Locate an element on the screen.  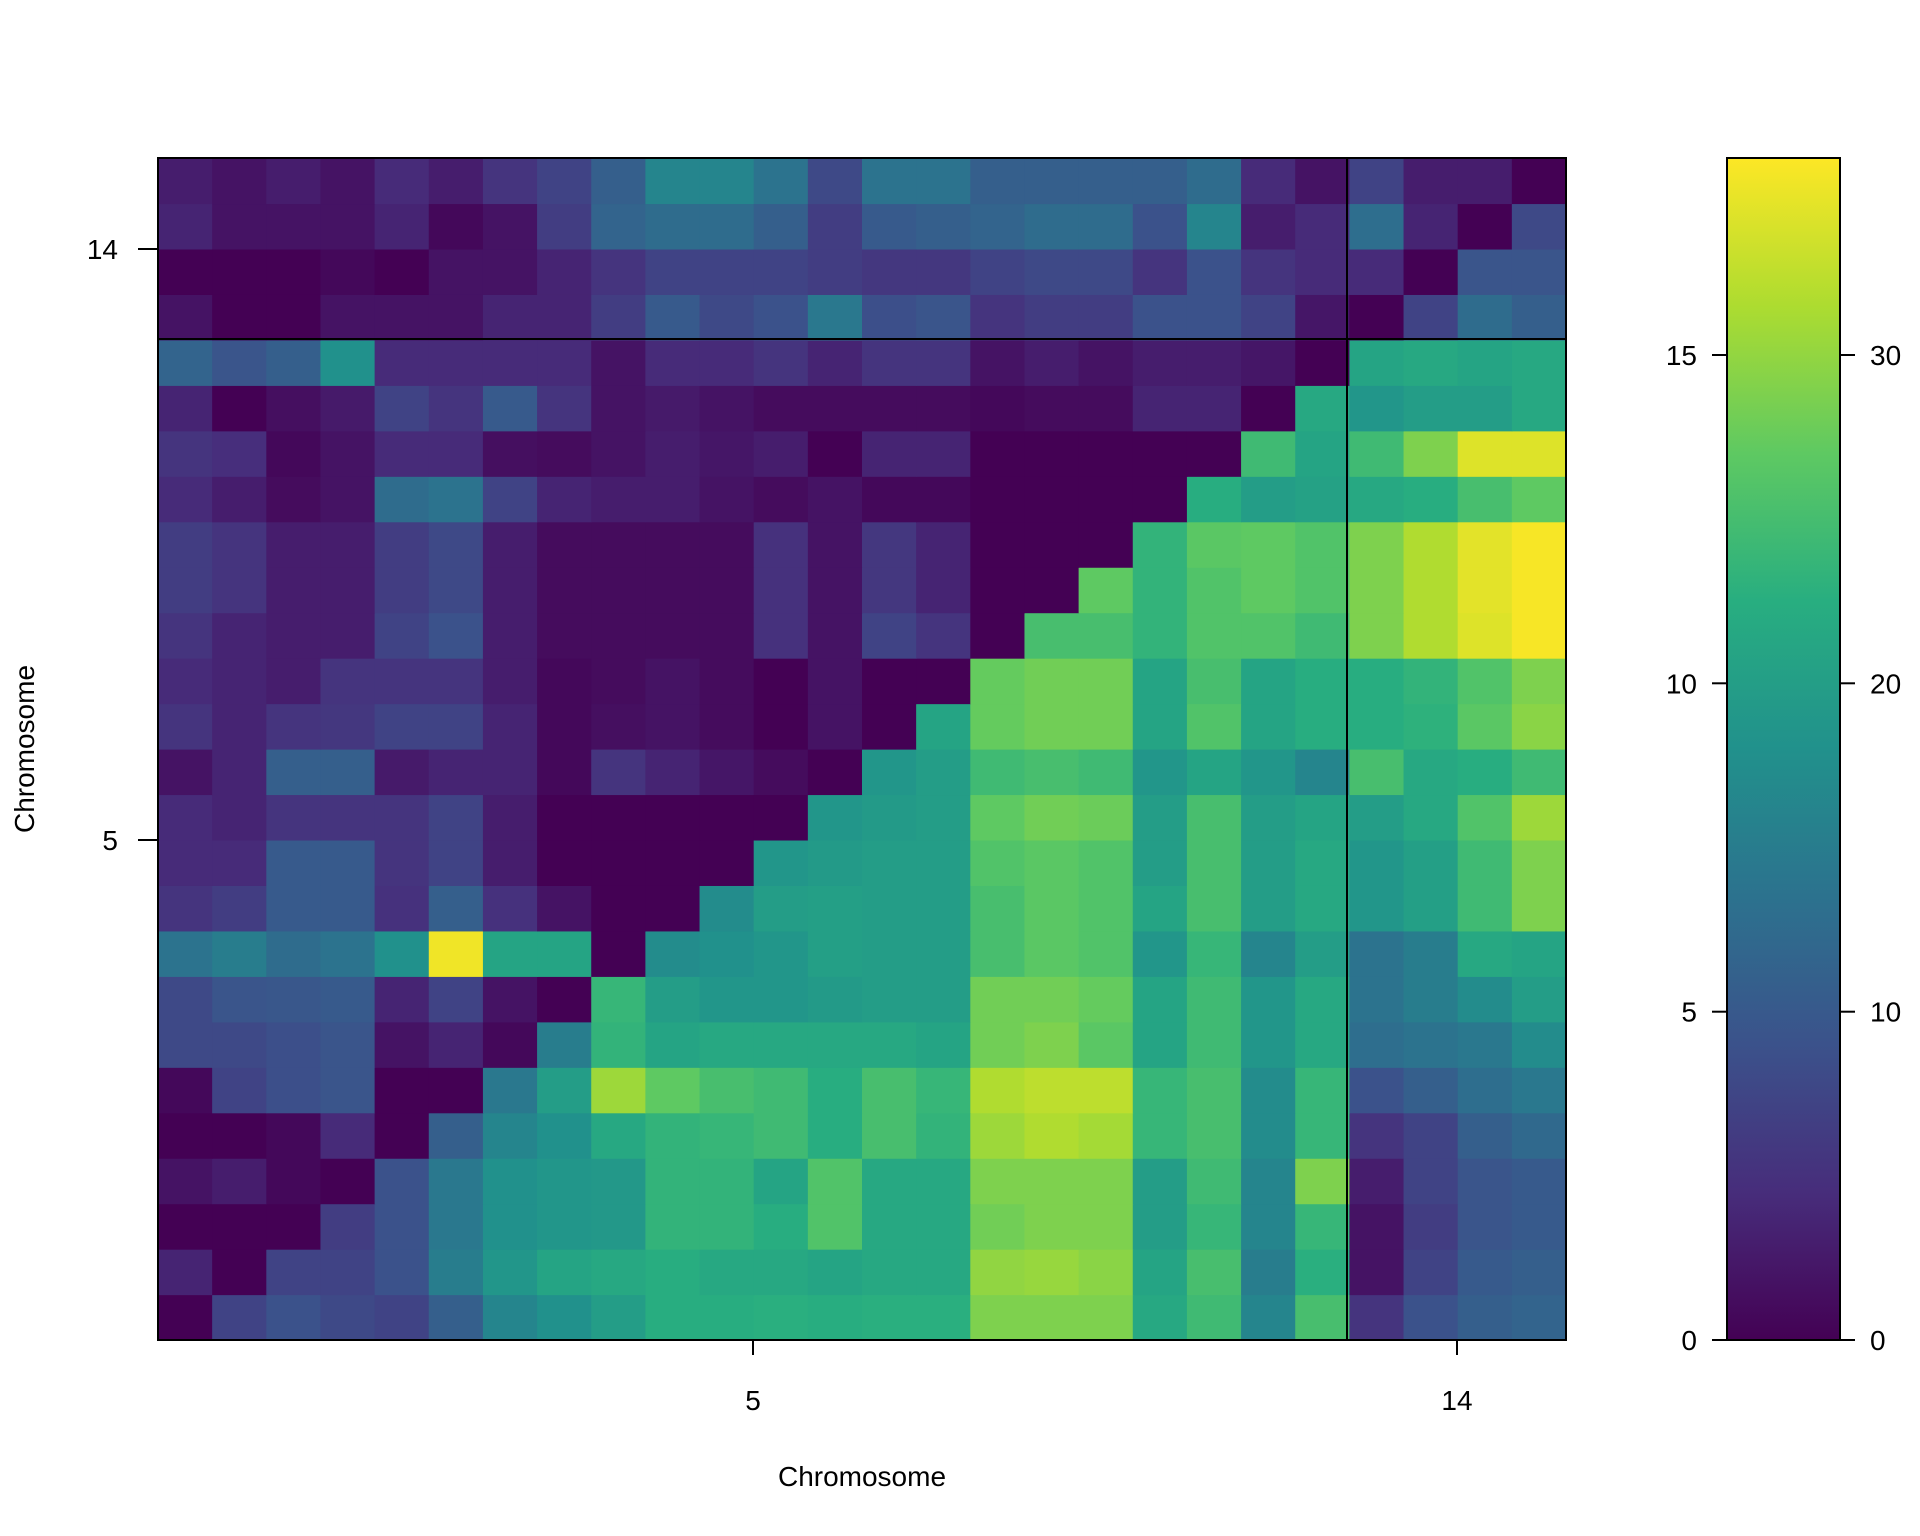
y-tick-label-14: 14 is located at coordinates (102, 249).